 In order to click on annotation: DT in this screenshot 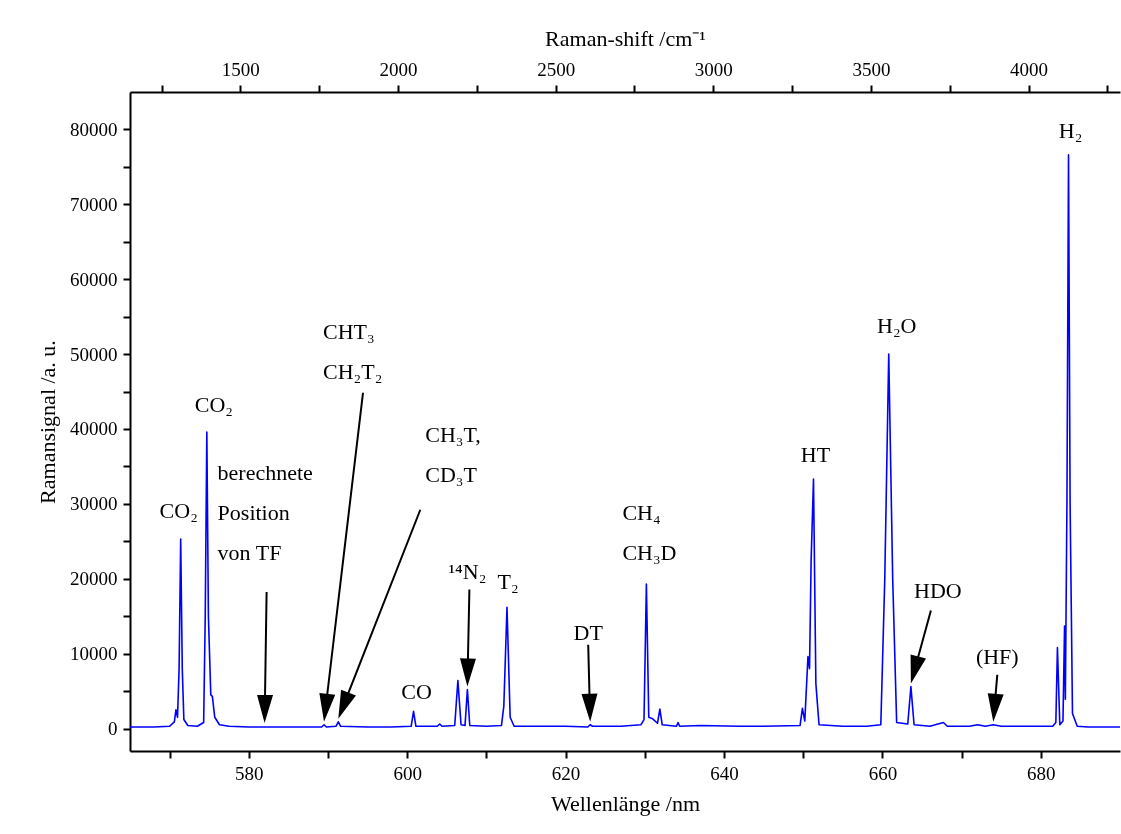, I will do `click(588, 632)`.